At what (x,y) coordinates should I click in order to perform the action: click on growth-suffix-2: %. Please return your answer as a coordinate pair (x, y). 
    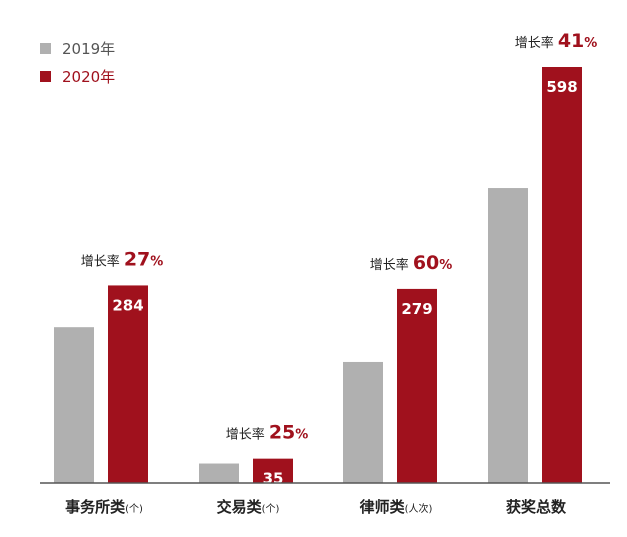
    Looking at the image, I should click on (445, 265).